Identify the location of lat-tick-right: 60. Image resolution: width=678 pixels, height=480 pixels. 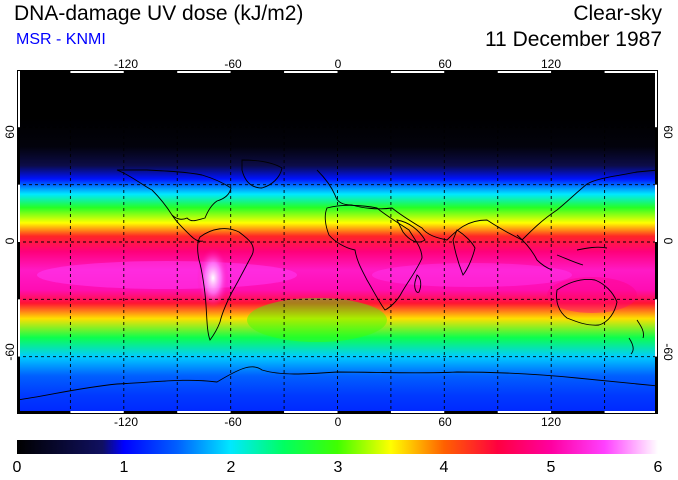
(668, 132).